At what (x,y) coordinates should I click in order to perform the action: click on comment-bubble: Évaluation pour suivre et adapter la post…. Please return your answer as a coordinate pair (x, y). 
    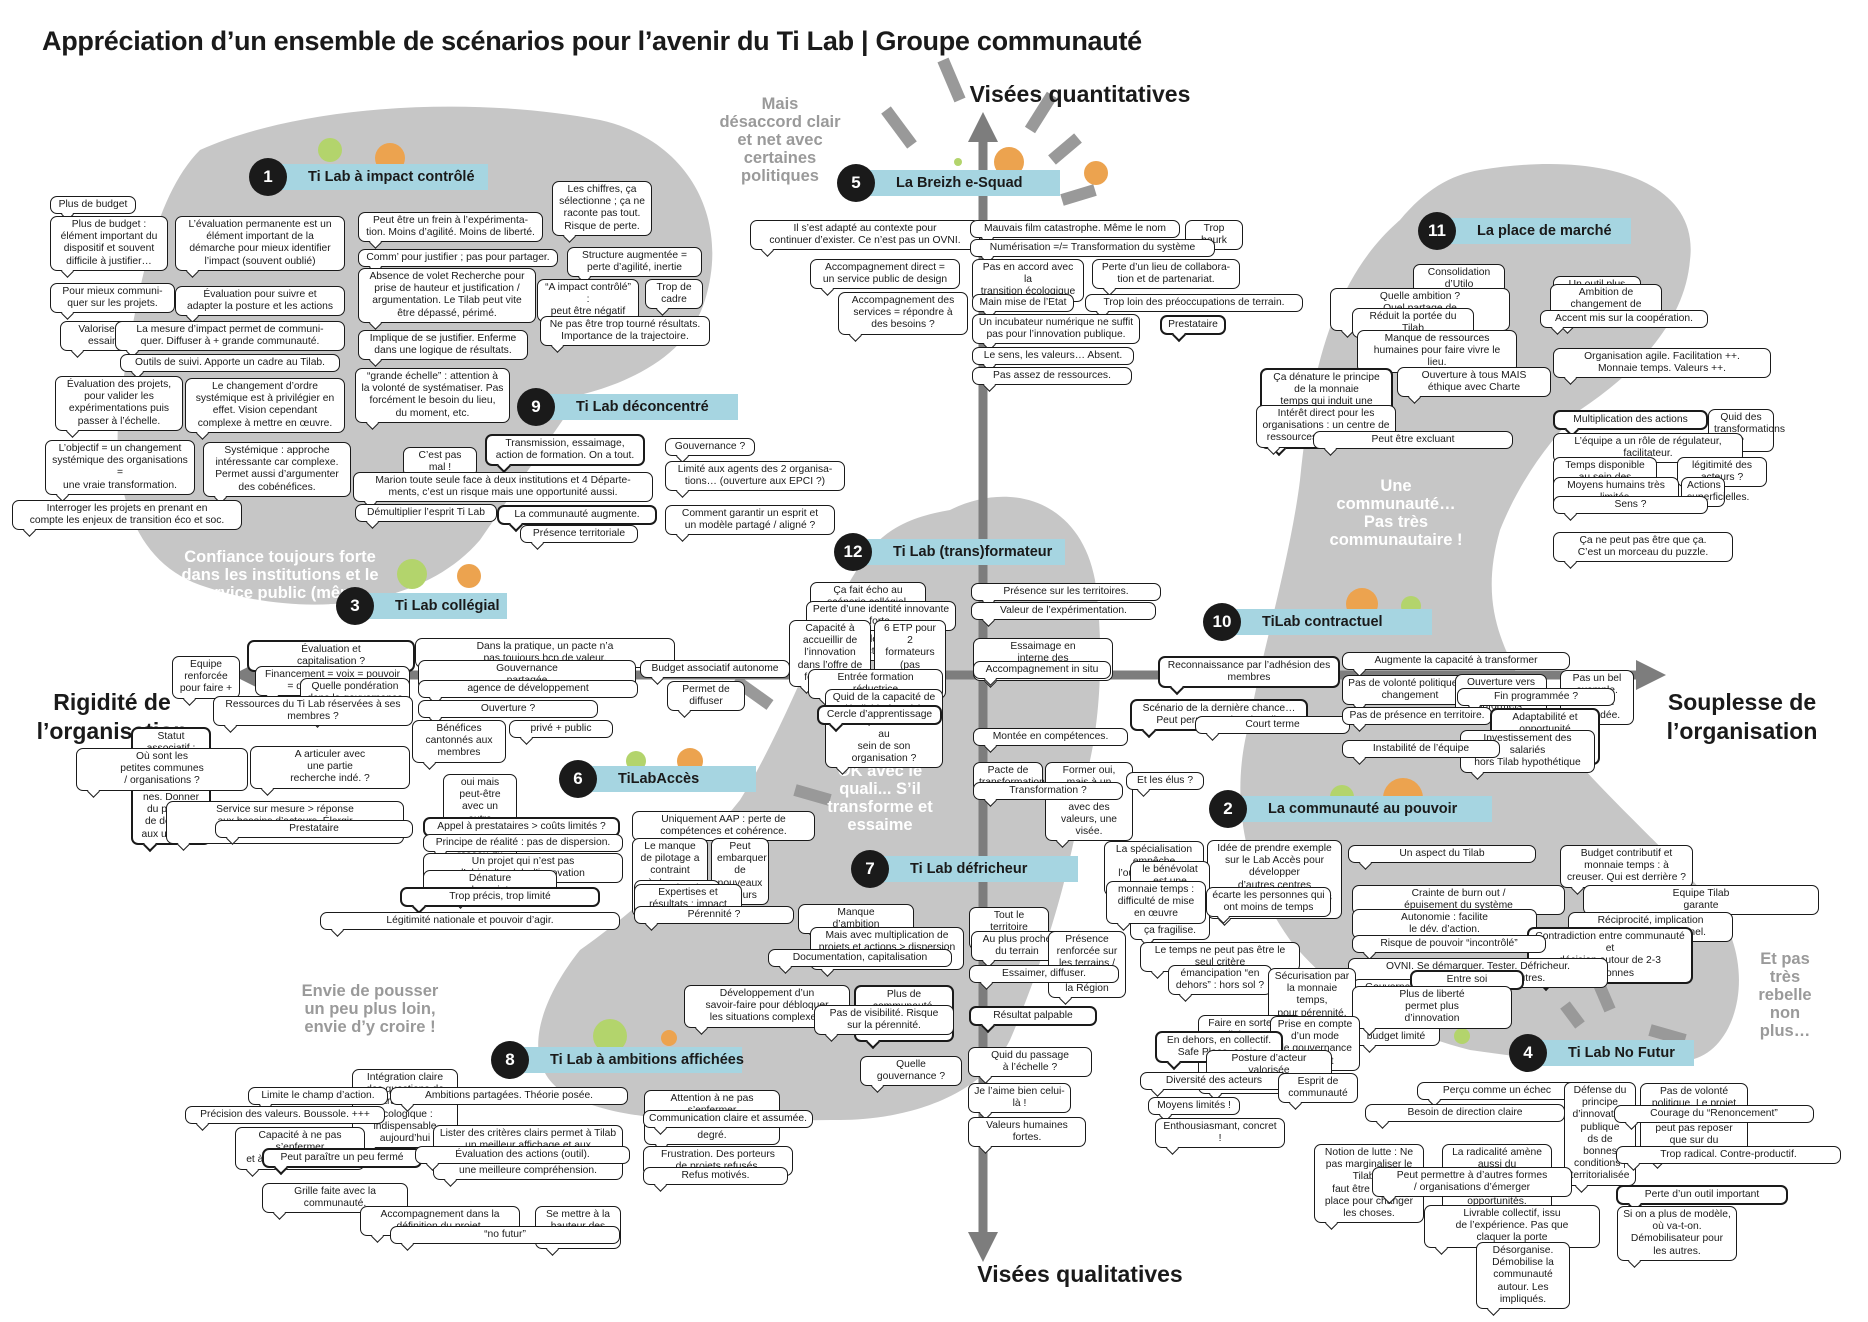
    Looking at the image, I should click on (260, 301).